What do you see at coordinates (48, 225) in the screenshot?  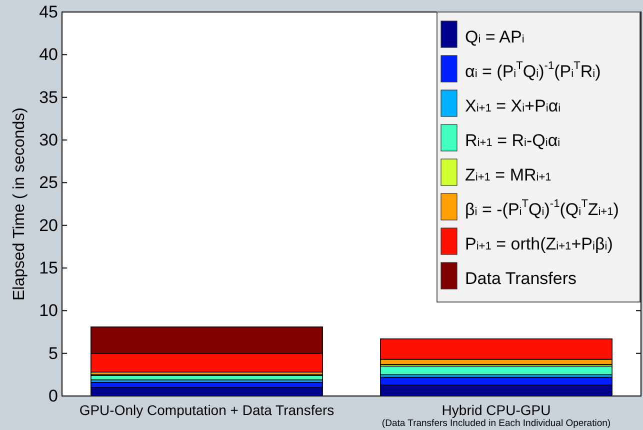 I see `y-tick-label: 20` at bounding box center [48, 225].